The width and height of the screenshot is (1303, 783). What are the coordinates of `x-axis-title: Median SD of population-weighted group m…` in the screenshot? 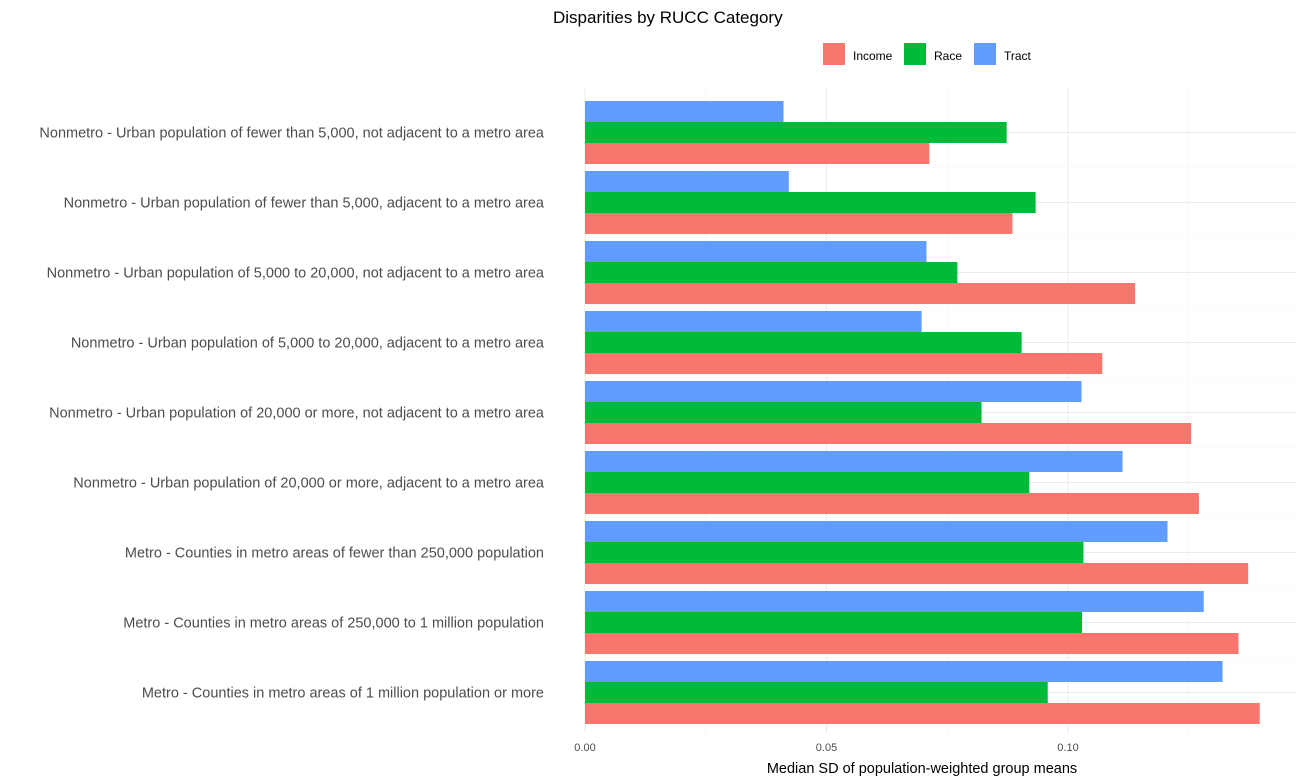 It's located at (922, 769).